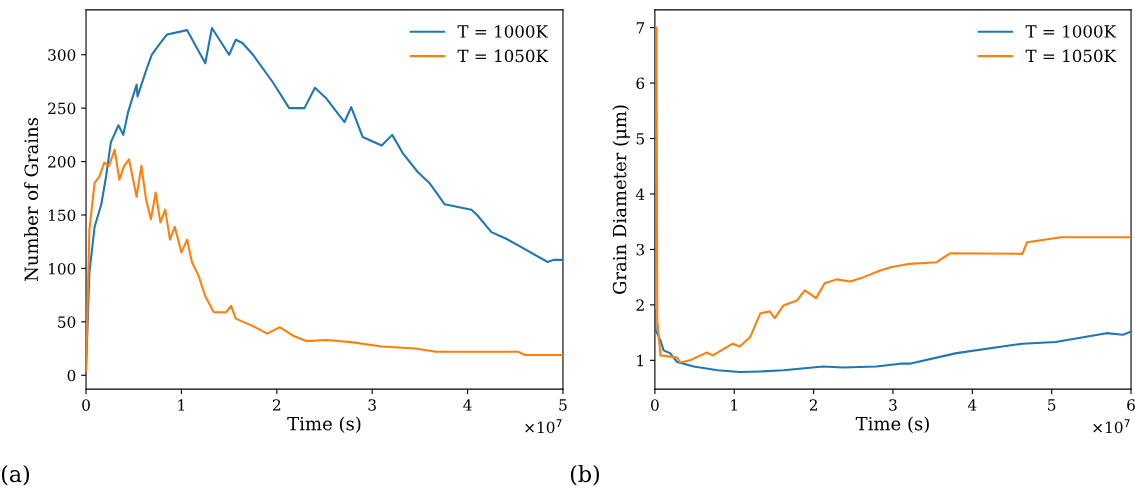 The width and height of the screenshot is (1135, 492). I want to click on y-tick-label: 5, so click(640, 139).